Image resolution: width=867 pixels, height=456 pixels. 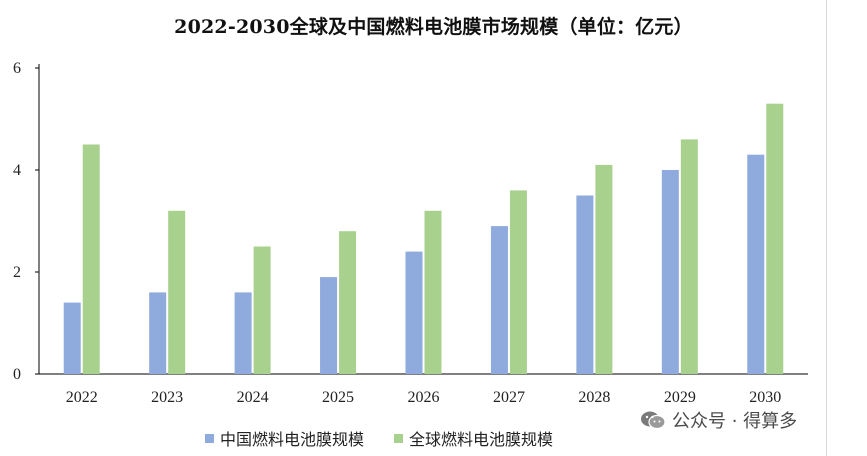 What do you see at coordinates (499, 300) in the screenshot?
I see `bar-china-2027` at bounding box center [499, 300].